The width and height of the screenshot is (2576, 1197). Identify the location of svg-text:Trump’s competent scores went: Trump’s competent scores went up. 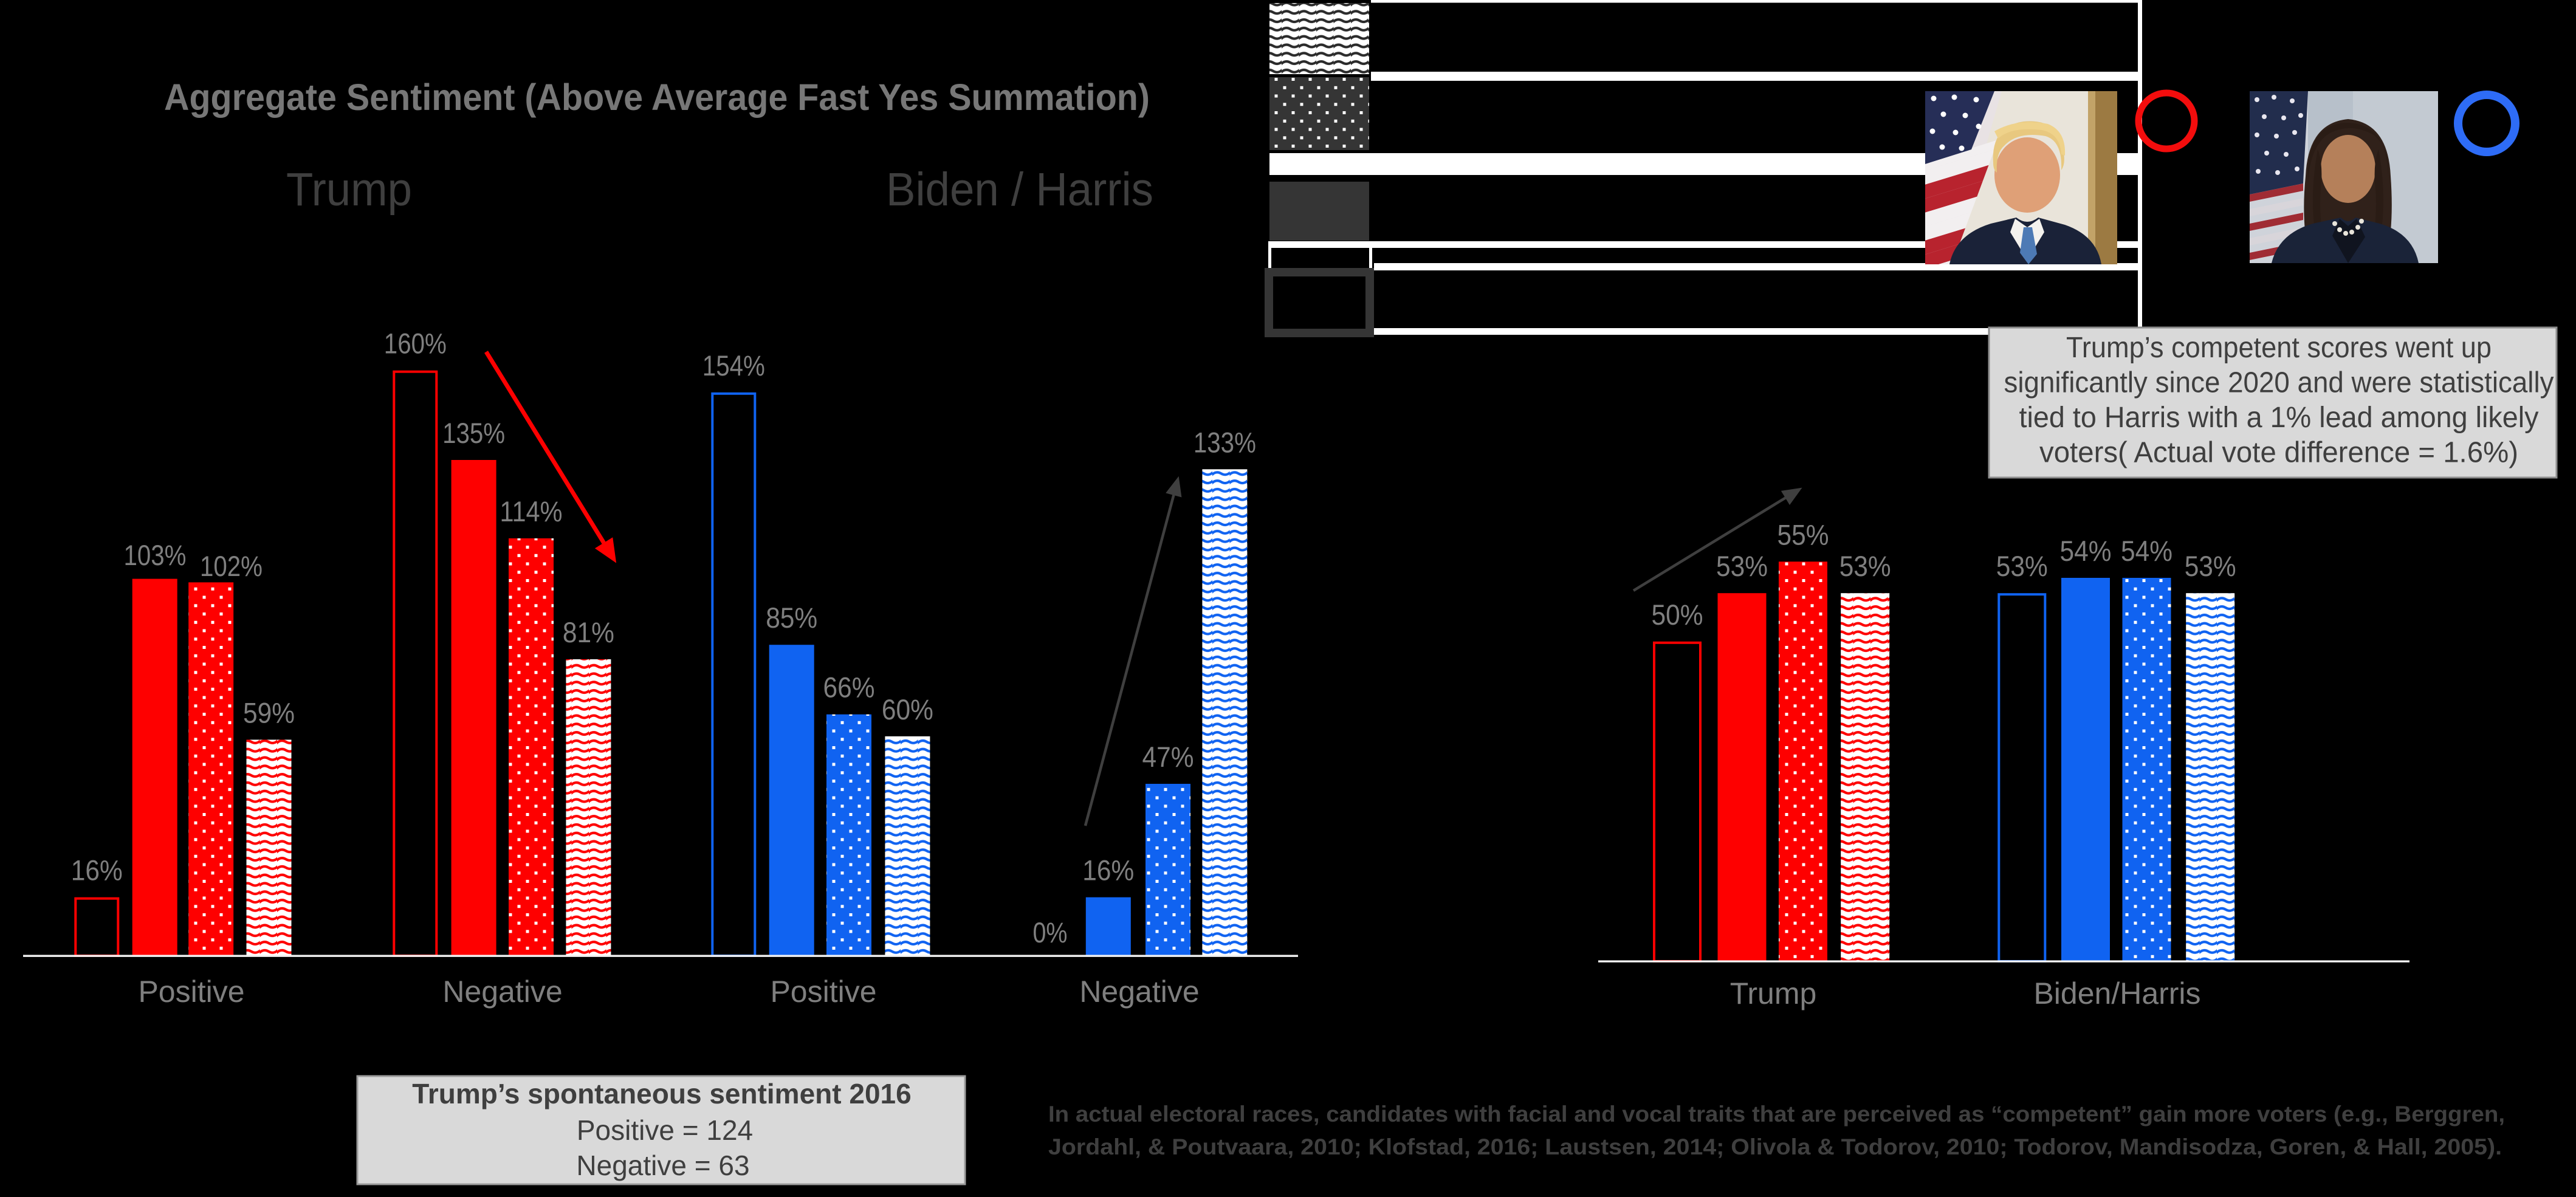
(2279, 348).